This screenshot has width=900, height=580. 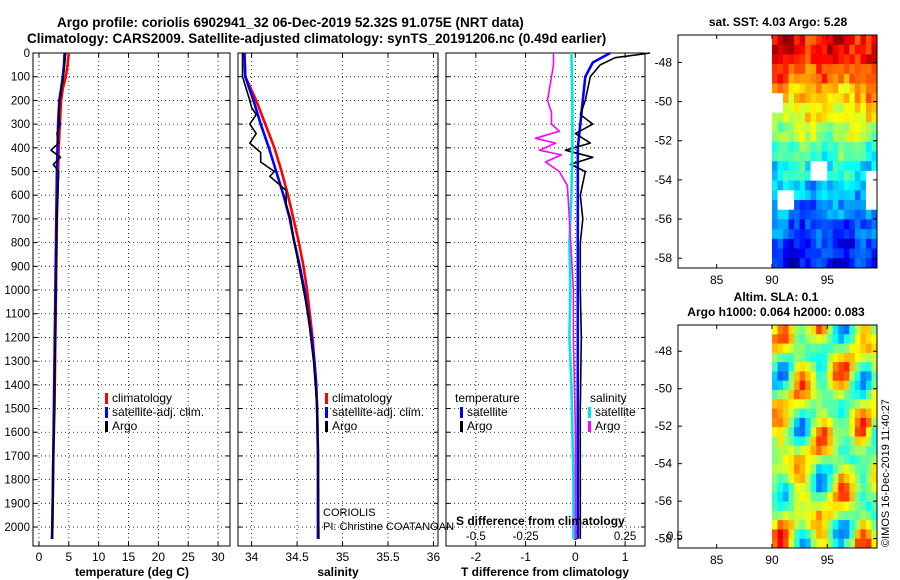 I want to click on temperature-legend-swatch, so click(x=106, y=412).